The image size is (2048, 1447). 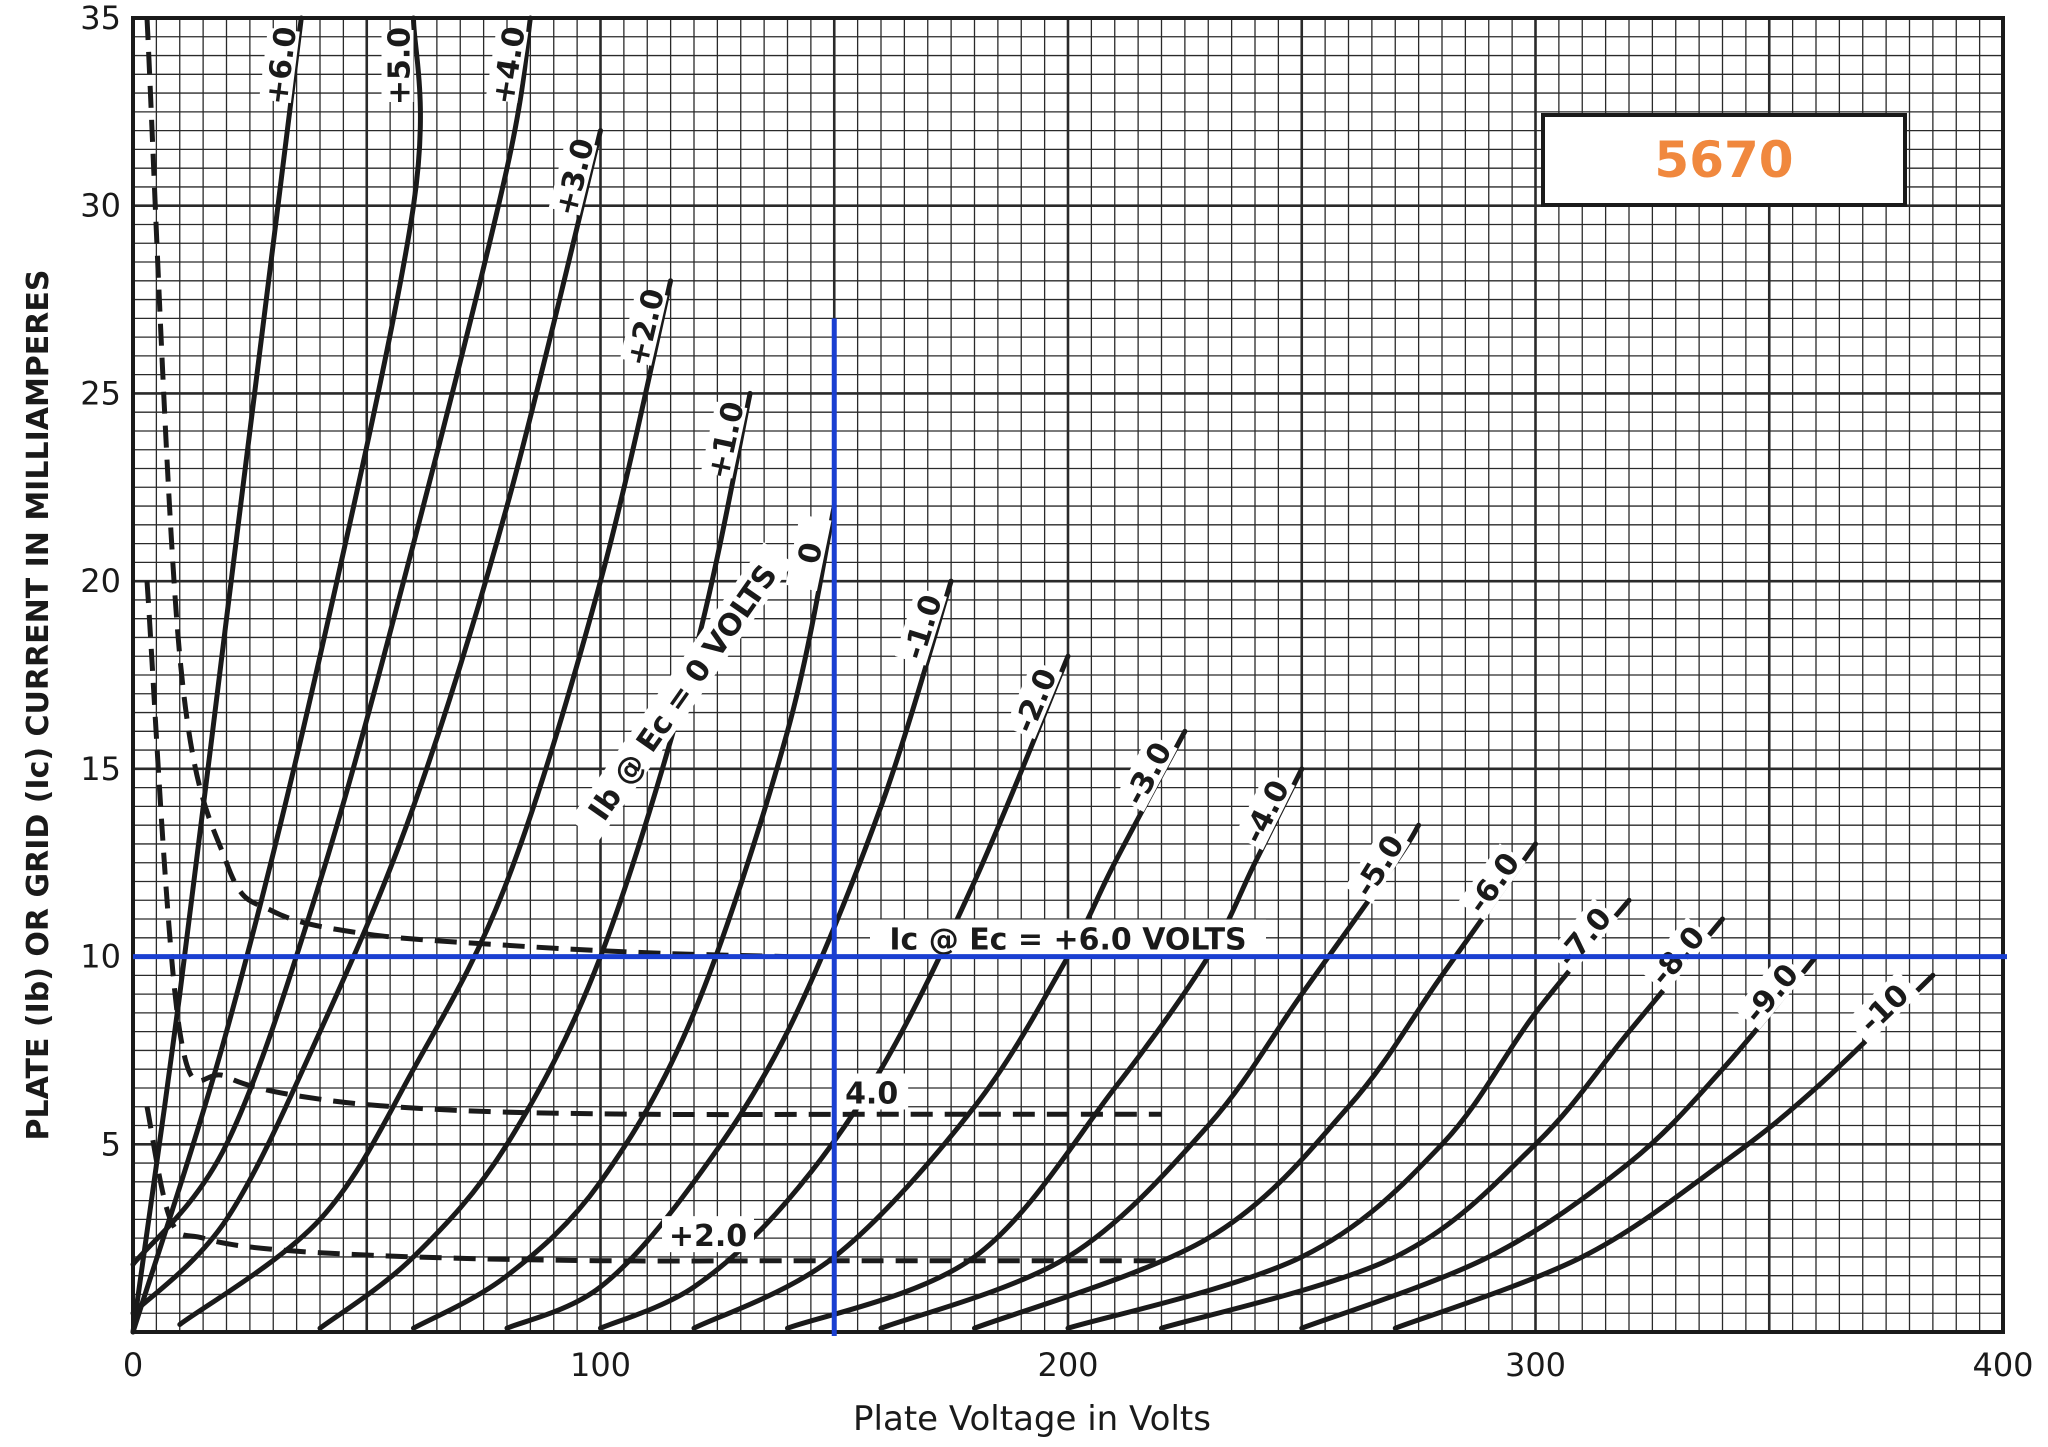 I want to click on x-tick-label: 300, so click(x=1535, y=1365).